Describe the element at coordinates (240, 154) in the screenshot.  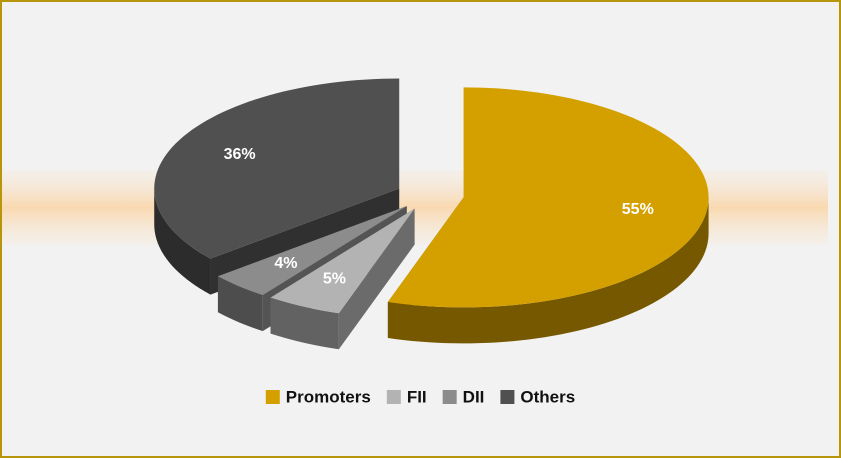
I see `data-label: 36%` at that location.